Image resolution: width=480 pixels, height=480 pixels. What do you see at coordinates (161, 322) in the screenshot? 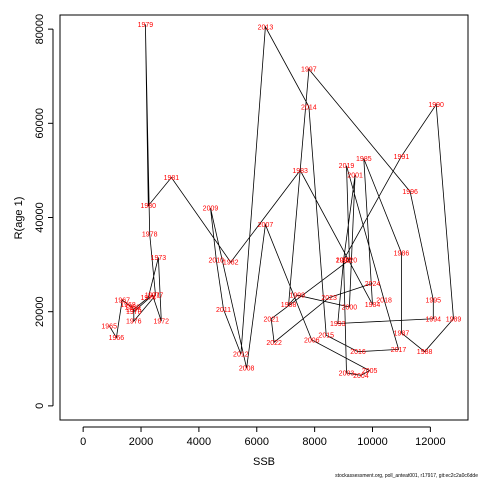
I see `year-label-1972: 1972` at bounding box center [161, 322].